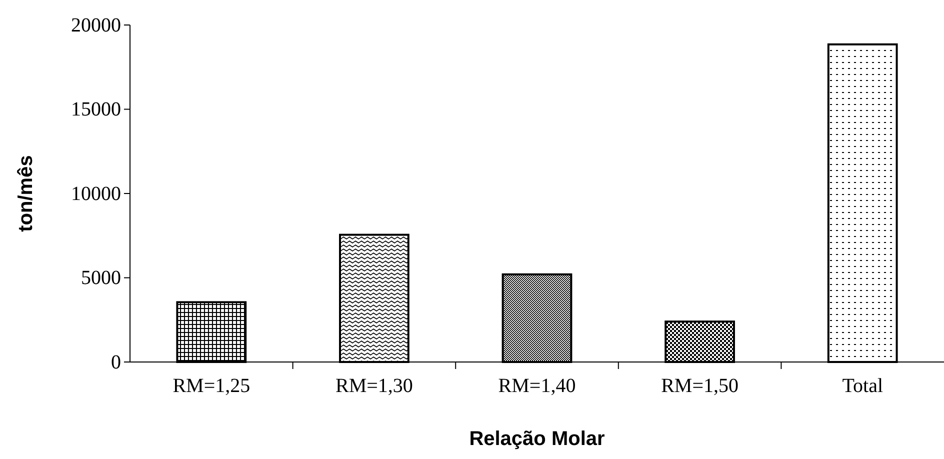 The height and width of the screenshot is (459, 944). Describe the element at coordinates (374, 386) in the screenshot. I see `x-tick-label: RM=1,30` at that location.